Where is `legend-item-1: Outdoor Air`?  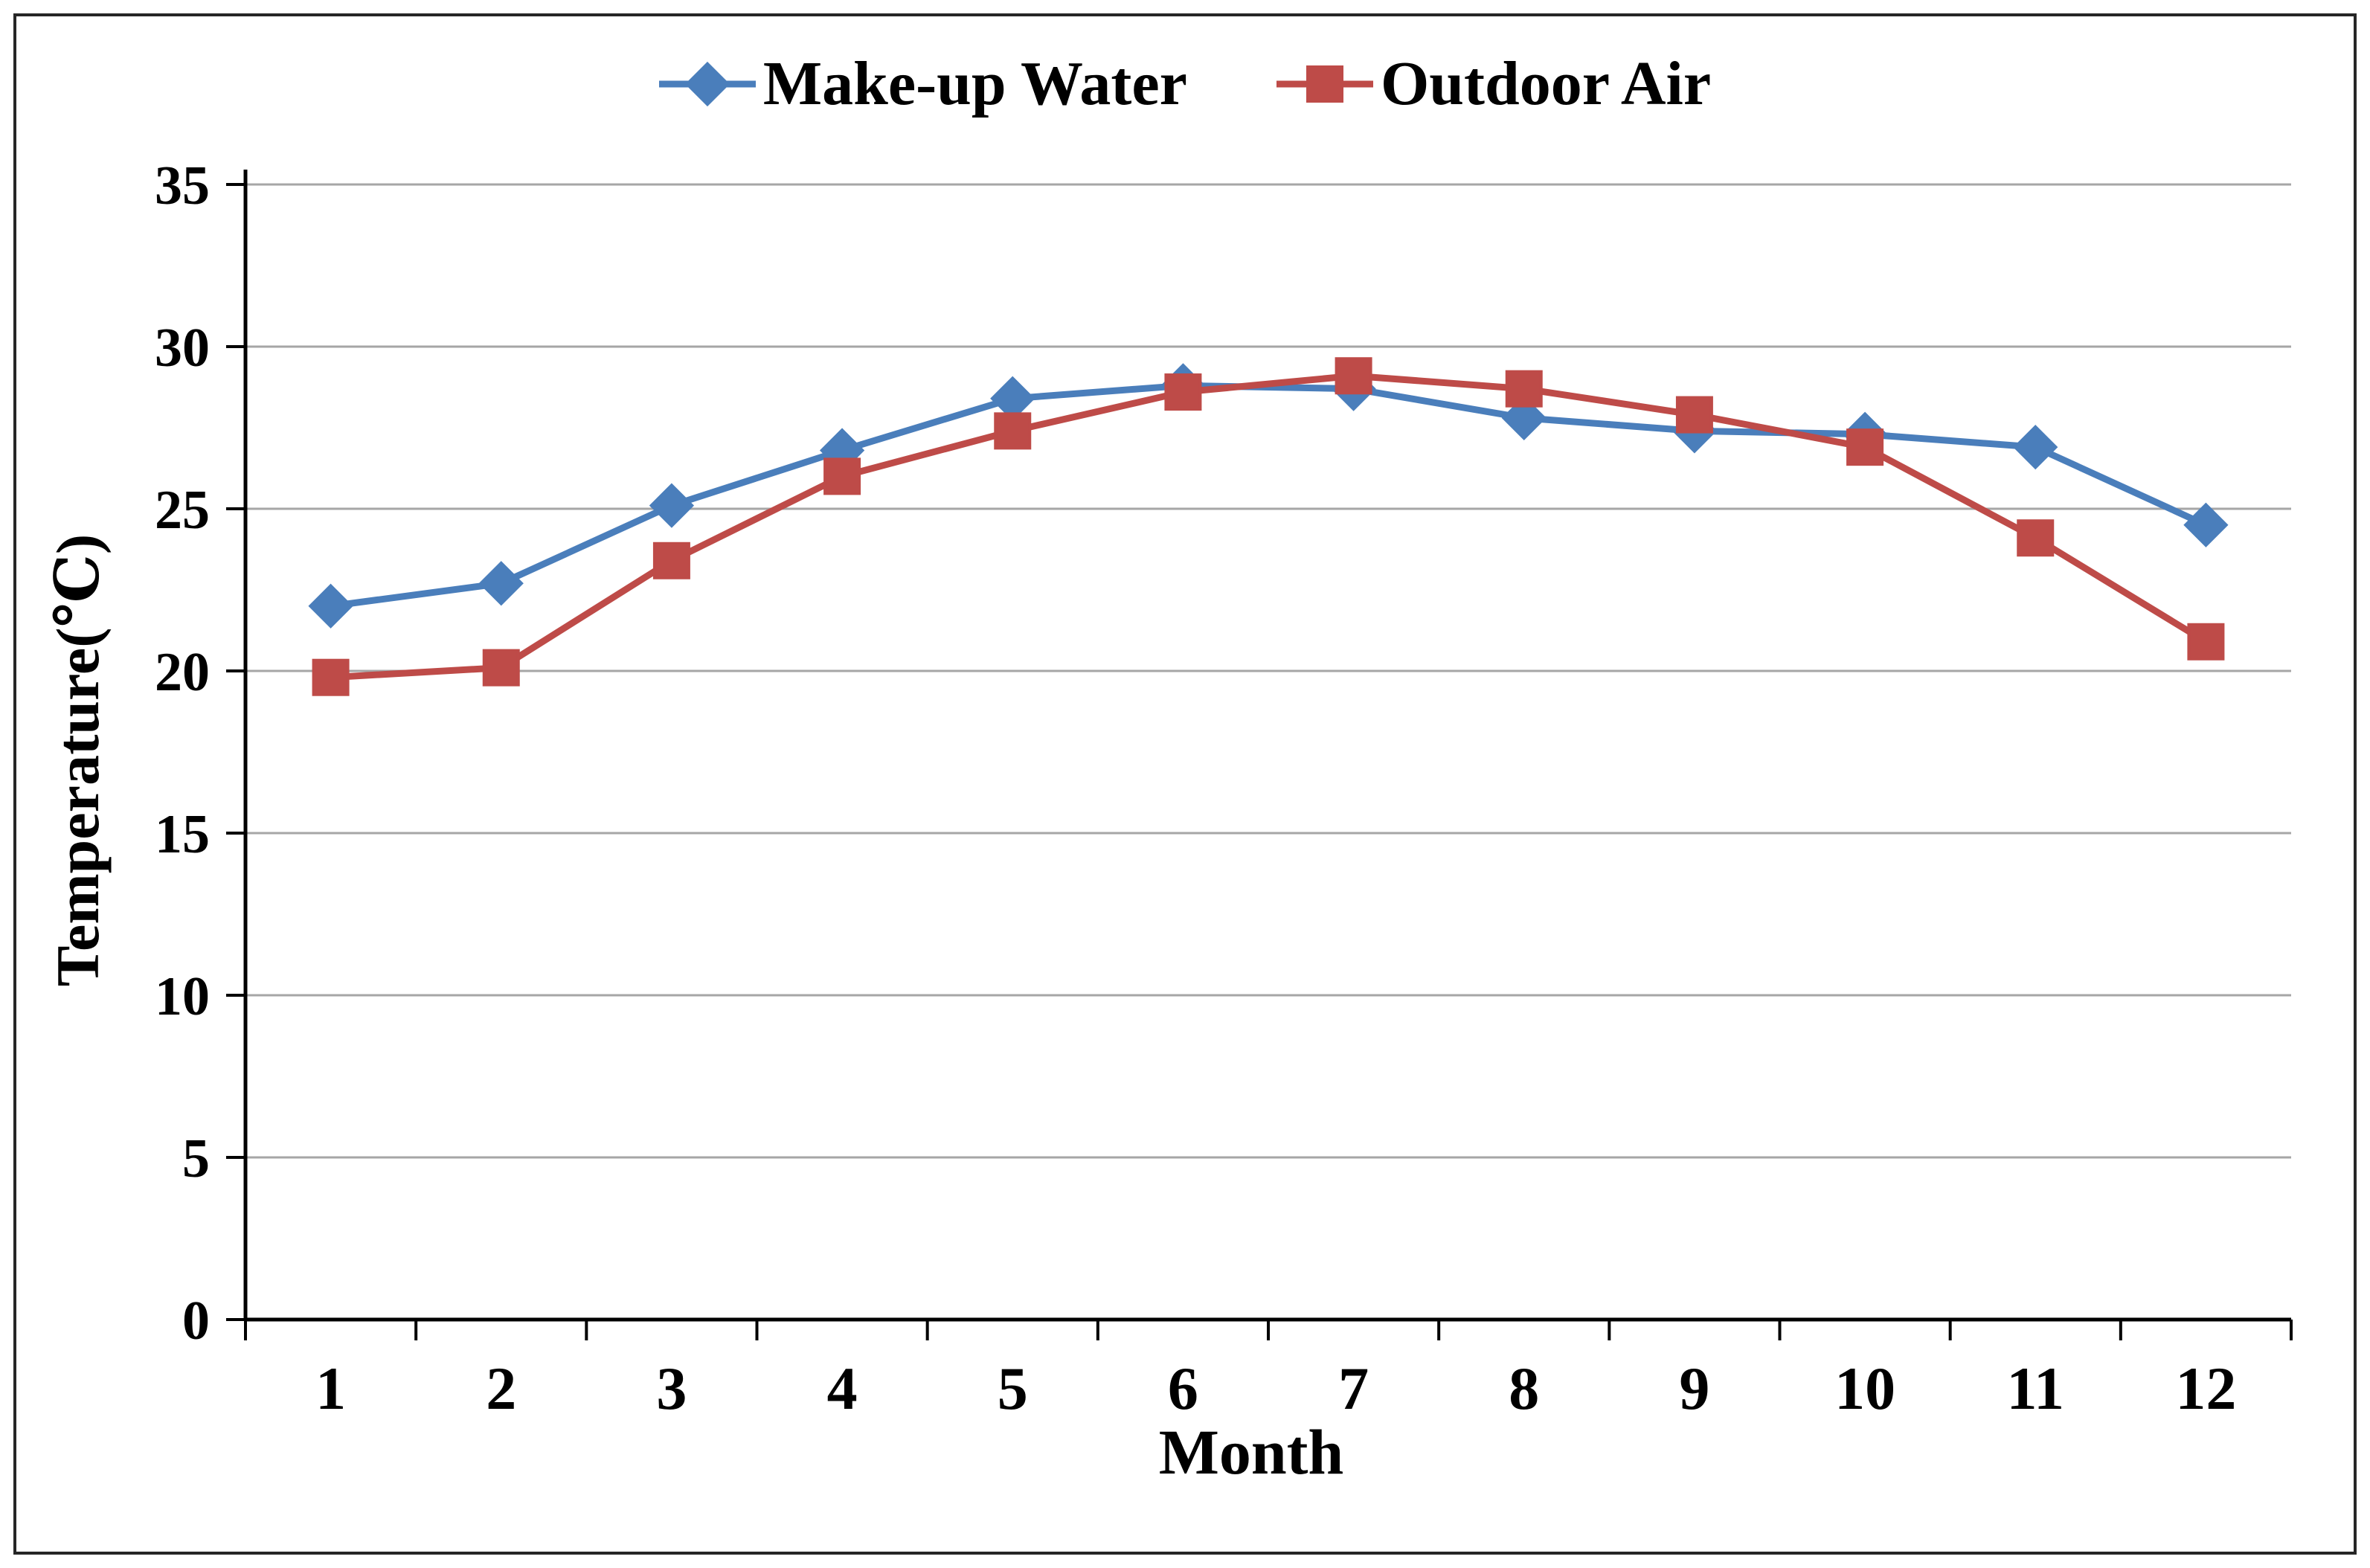 legend-item-1: Outdoor Air is located at coordinates (1493, 84).